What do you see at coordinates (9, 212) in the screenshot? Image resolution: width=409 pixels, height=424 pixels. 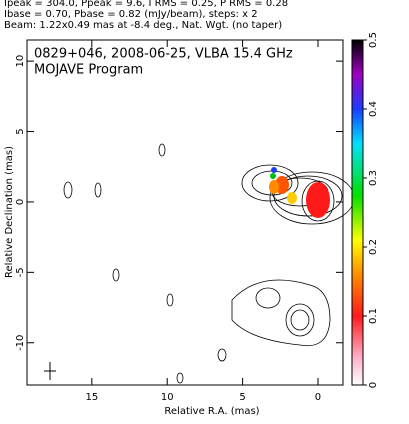 I see `y-axis-label: Relative Declination (mas)` at bounding box center [9, 212].